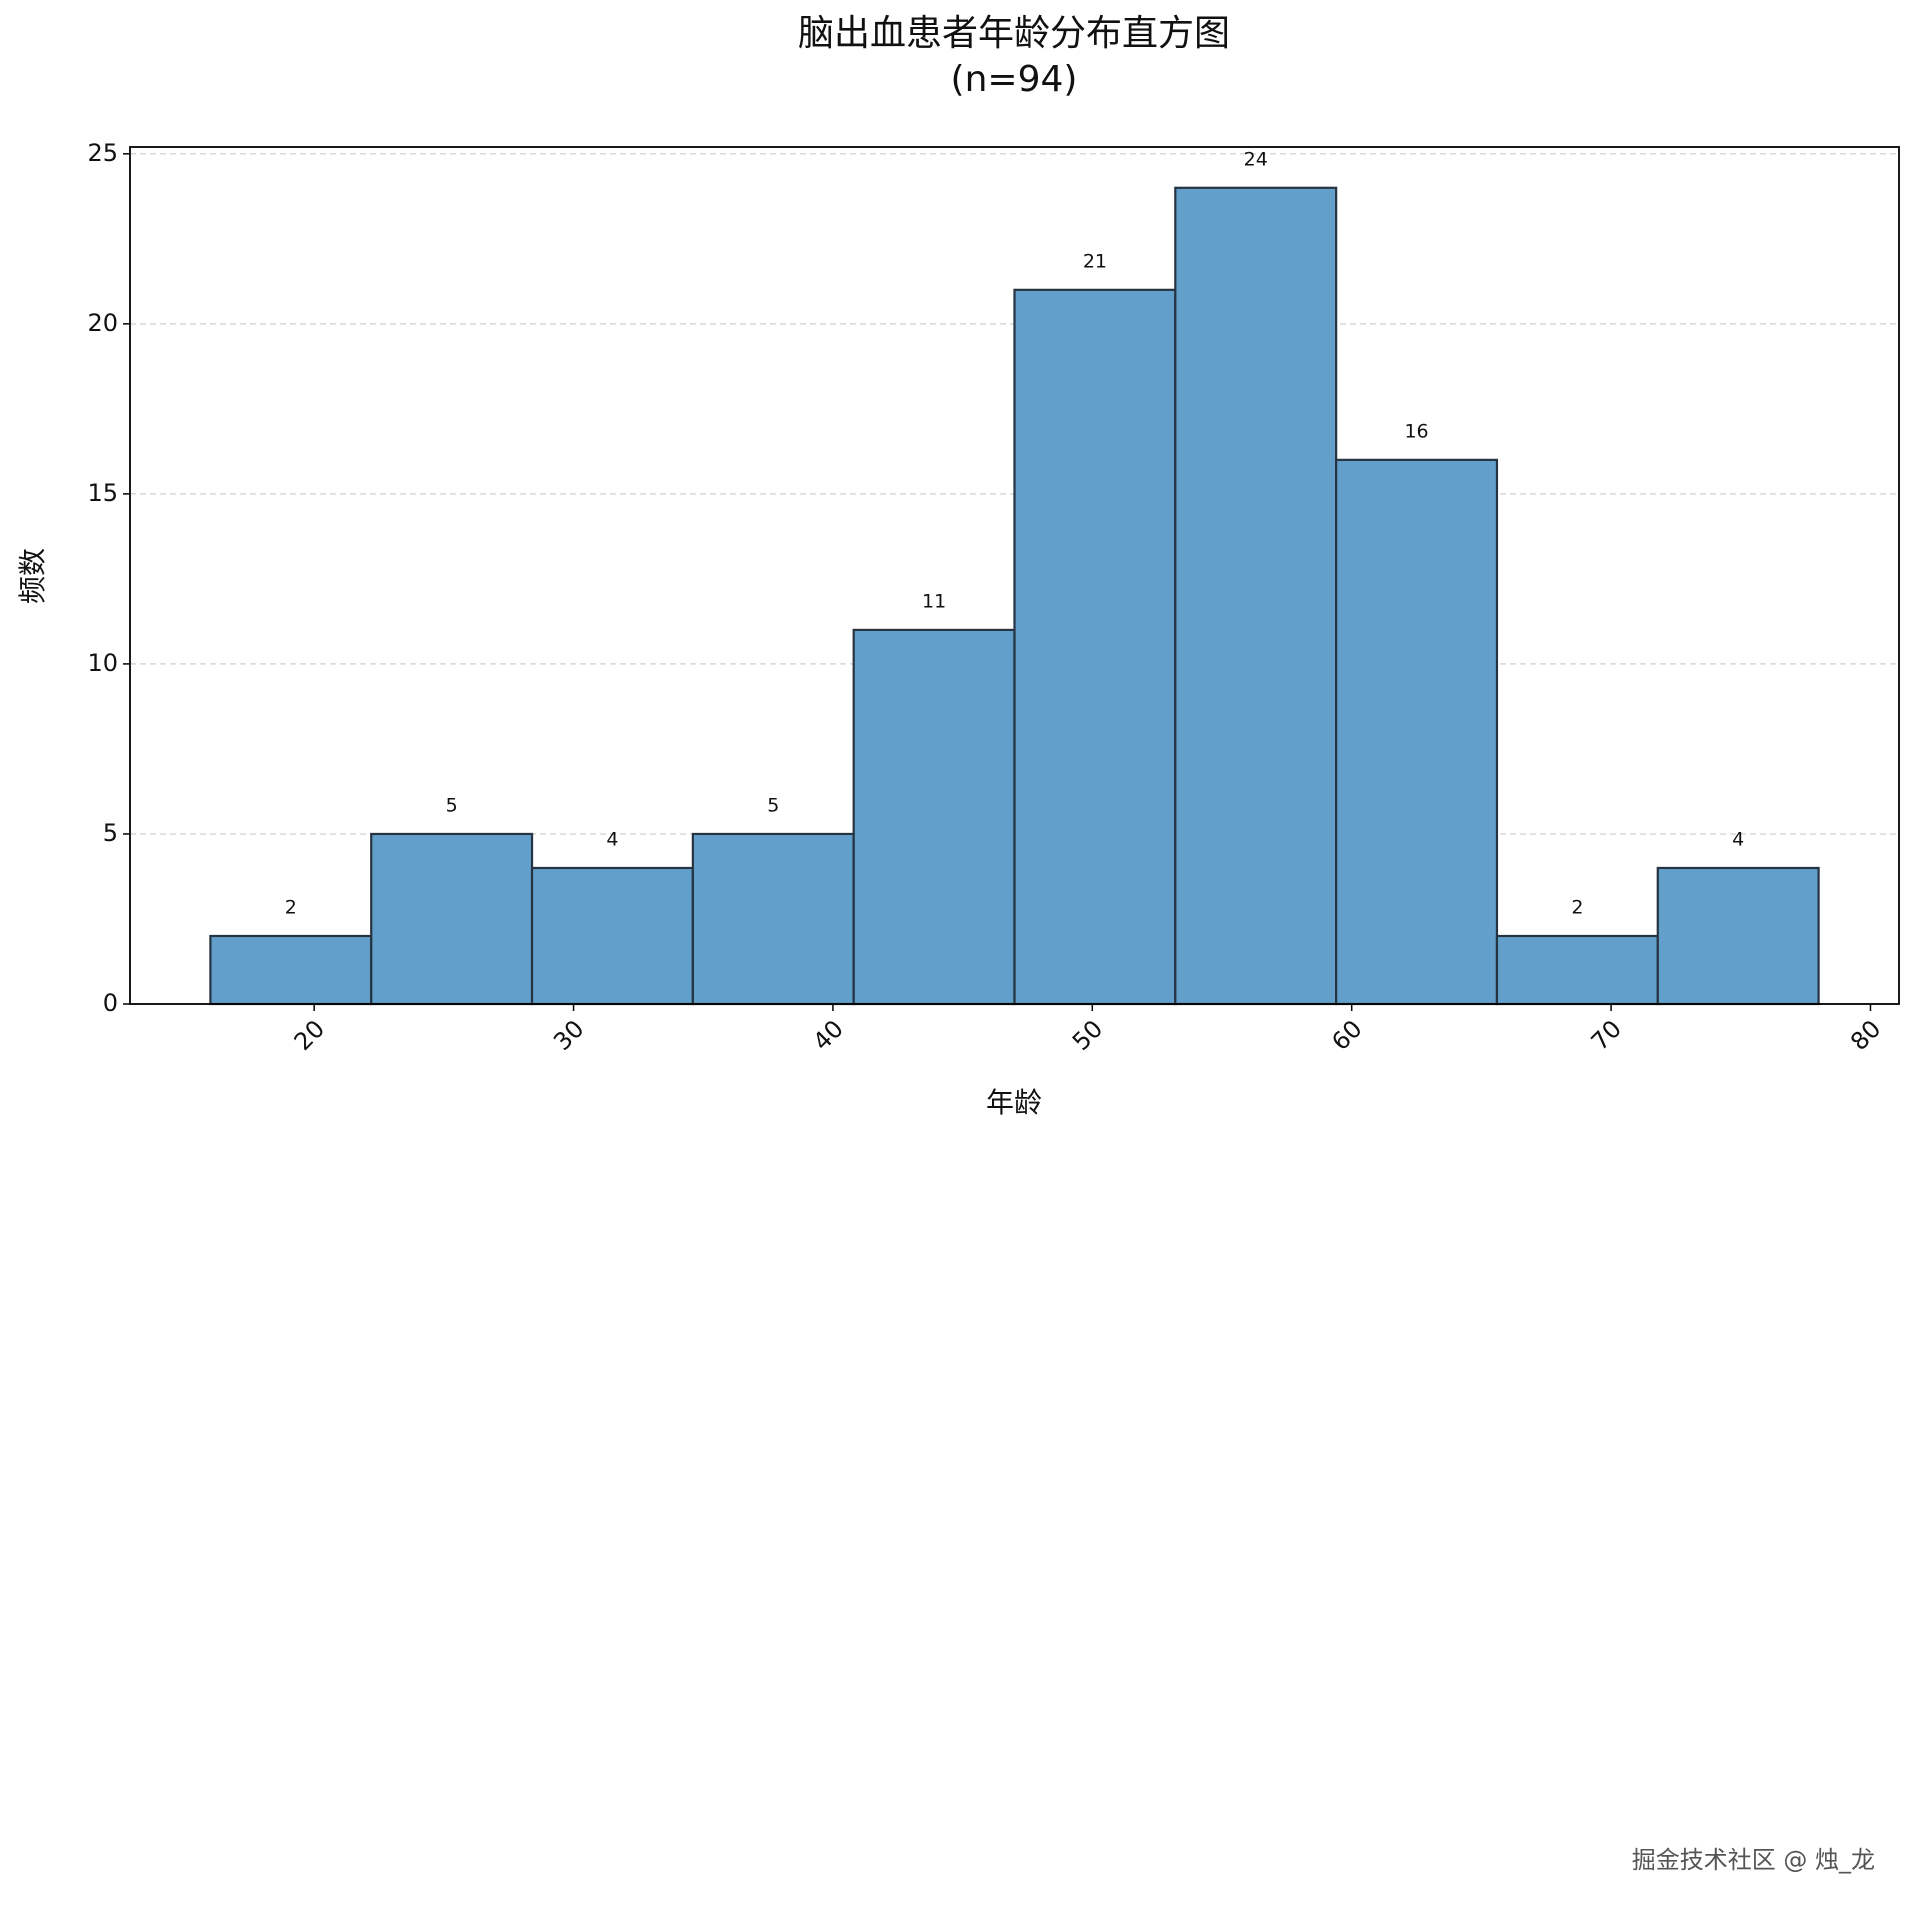  Describe the element at coordinates (1753, 1860) in the screenshot. I see `watermark: 掘金技术社区 @ 烛_龙` at that location.